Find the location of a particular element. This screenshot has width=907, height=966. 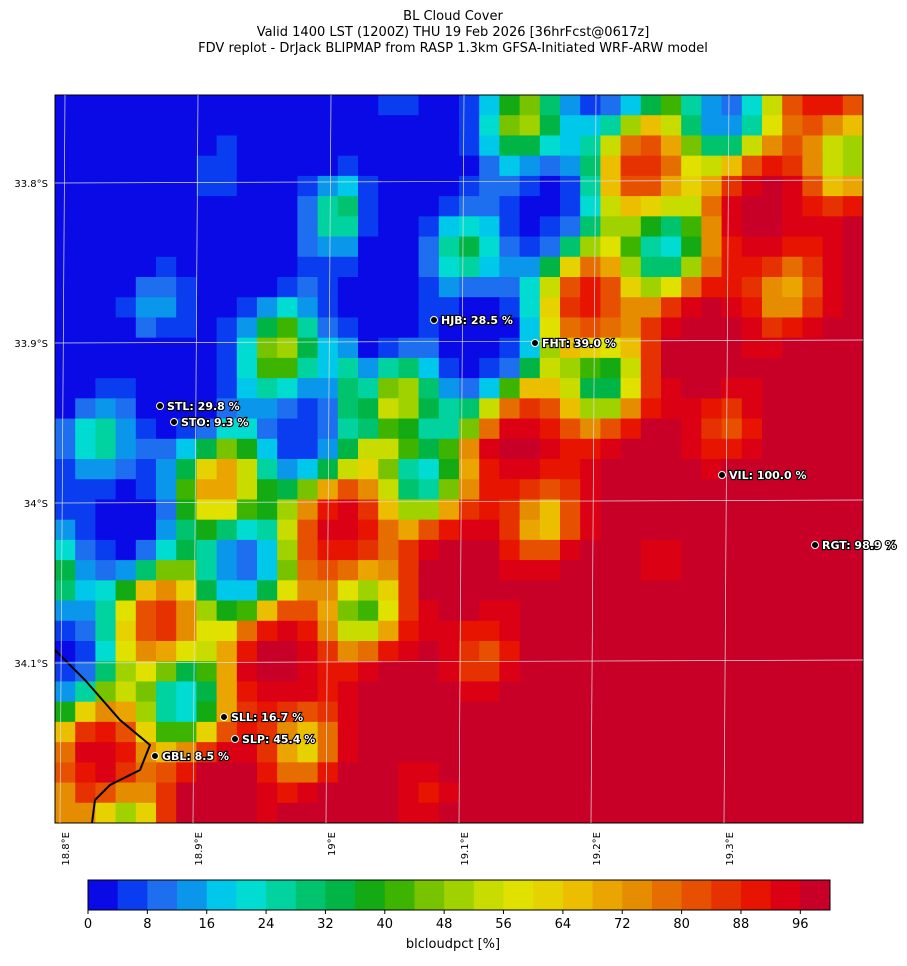

colorbar-swatch is located at coordinates (103, 895).